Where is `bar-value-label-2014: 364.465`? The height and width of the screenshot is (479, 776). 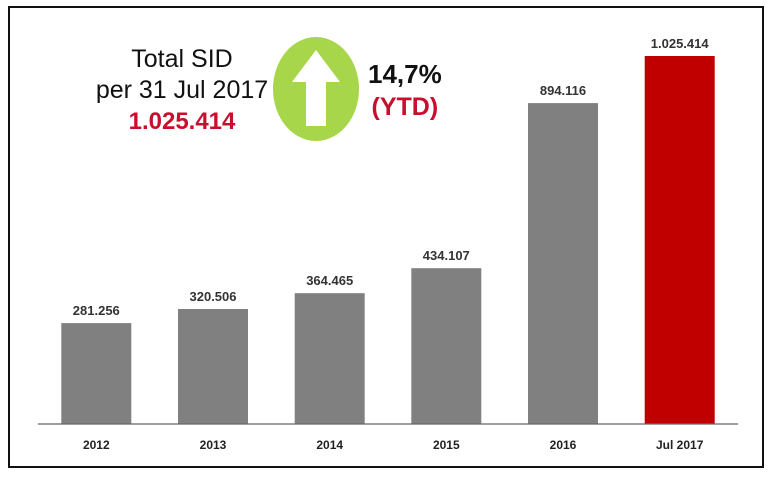
bar-value-label-2014: 364.465 is located at coordinates (329, 280).